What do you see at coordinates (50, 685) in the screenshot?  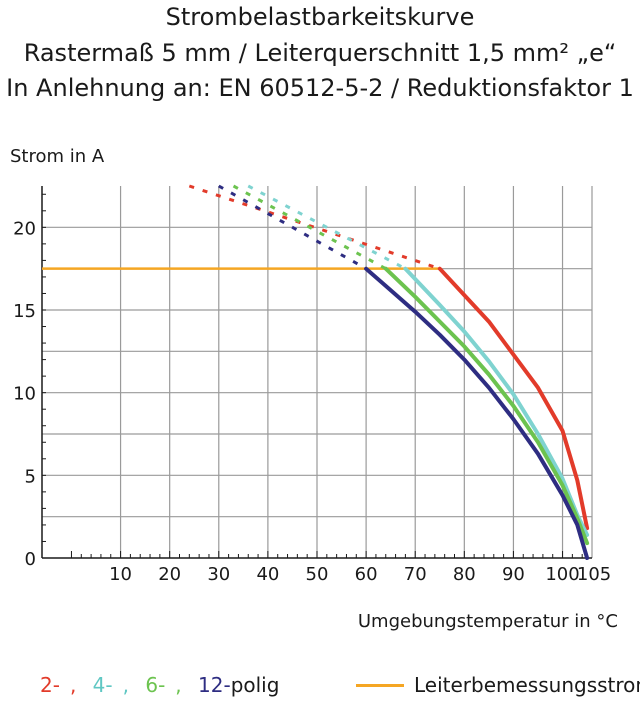 I see `legend-series-2: 2-` at bounding box center [50, 685].